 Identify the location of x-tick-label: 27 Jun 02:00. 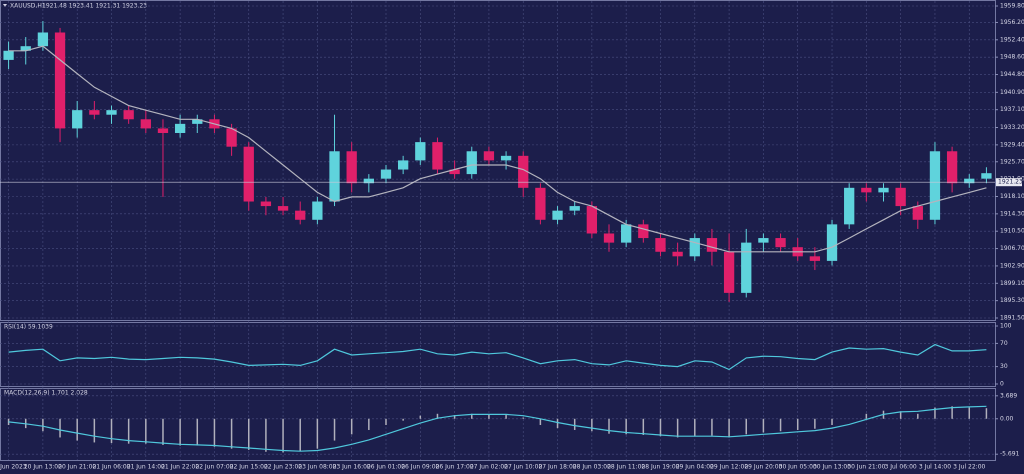
(489, 467).